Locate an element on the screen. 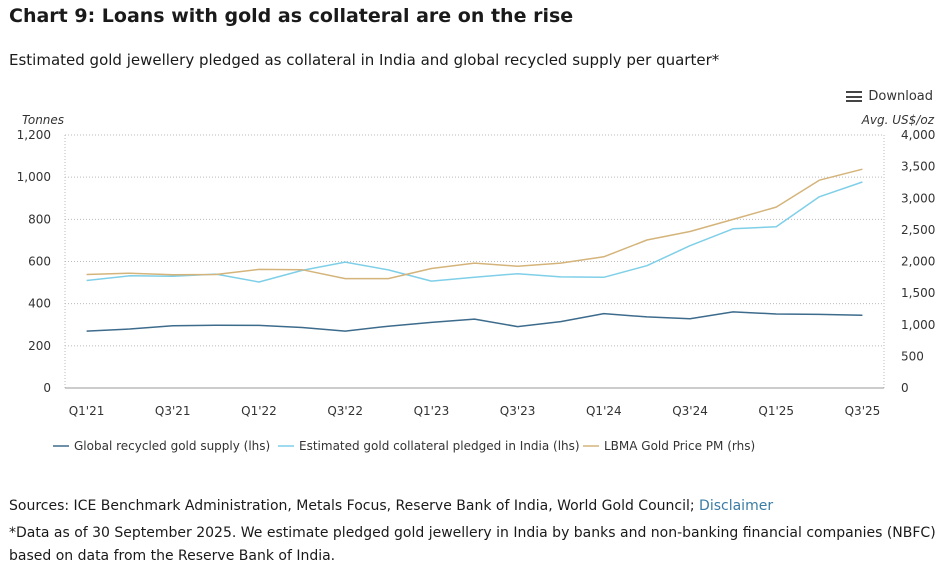  y-left-tick-label: 600 is located at coordinates (39, 262).